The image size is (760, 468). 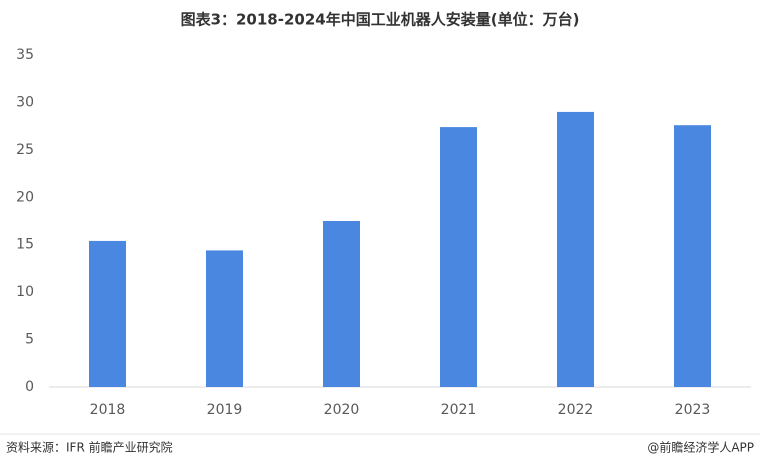 What do you see at coordinates (29, 340) in the screenshot?
I see `y-tick-label: 5` at bounding box center [29, 340].